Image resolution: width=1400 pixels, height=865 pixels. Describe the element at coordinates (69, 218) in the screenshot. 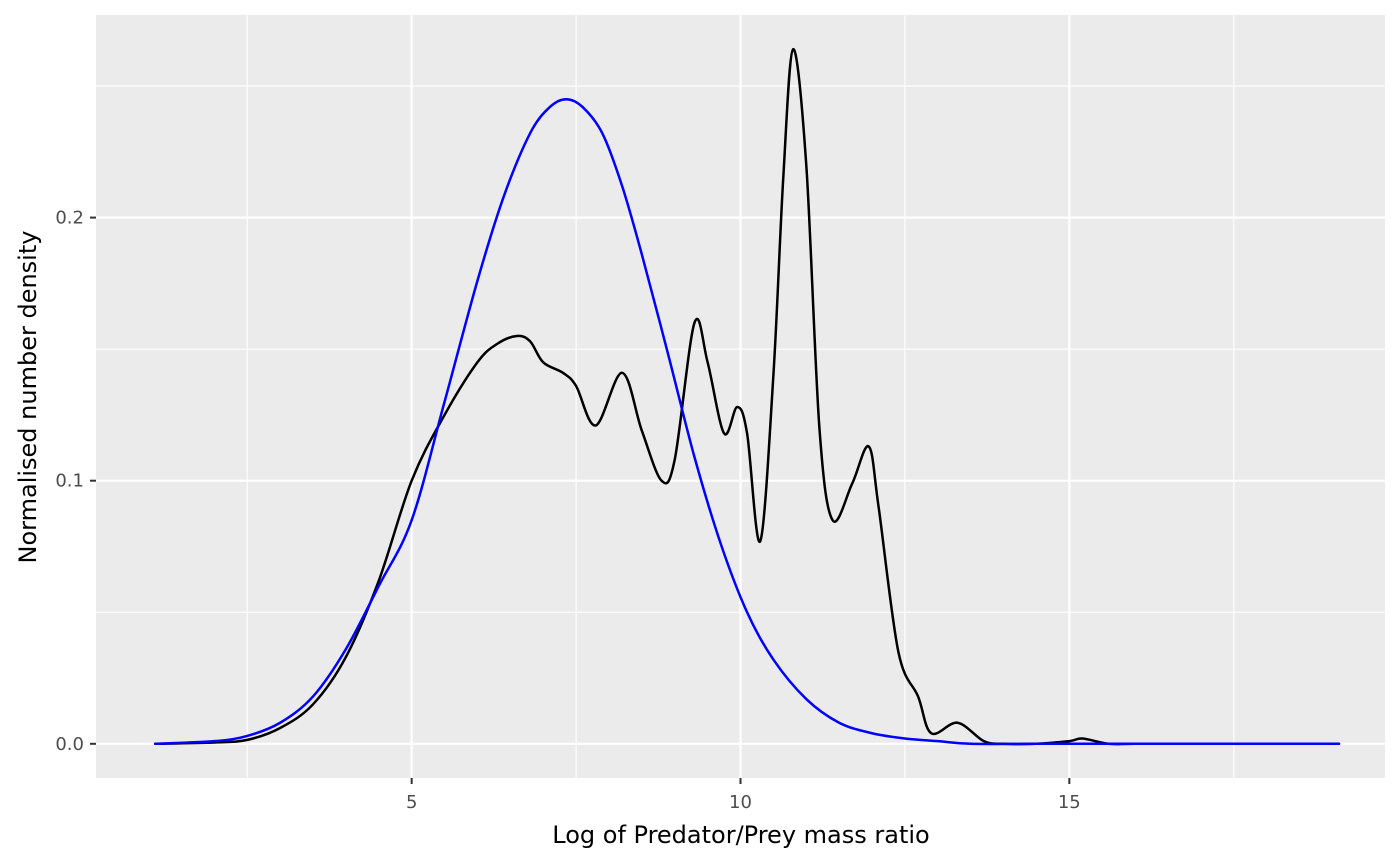

I see `y-tick-label: 0.2` at that location.